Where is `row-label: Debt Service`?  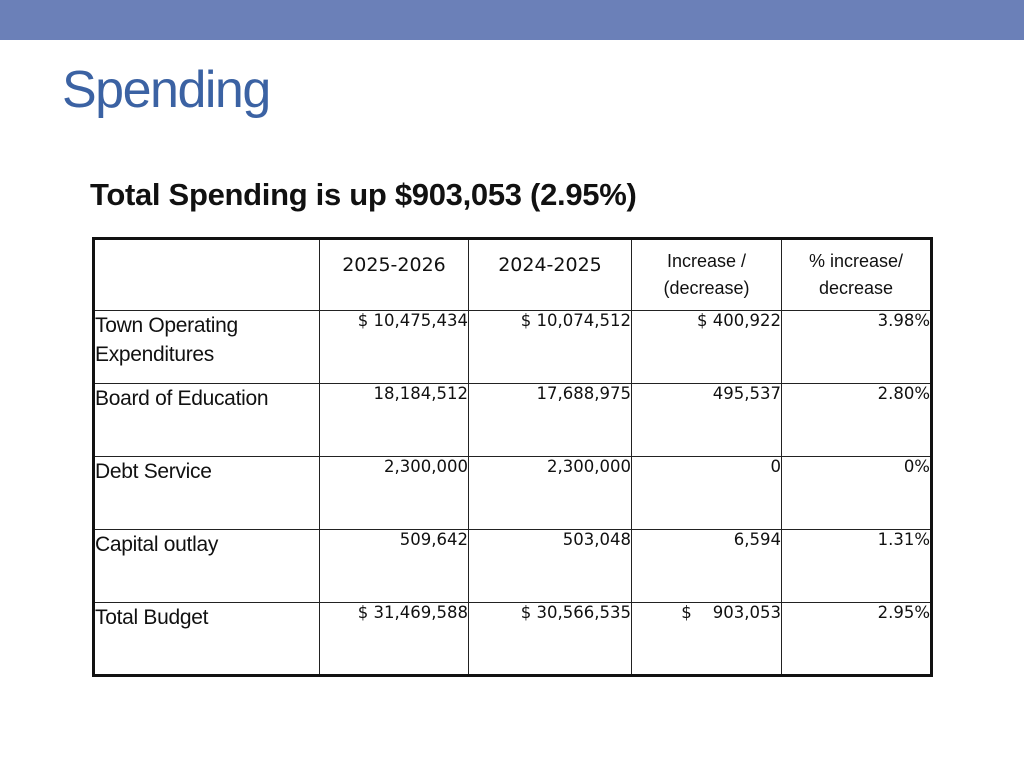
row-label: Debt Service is located at coordinates (206, 493).